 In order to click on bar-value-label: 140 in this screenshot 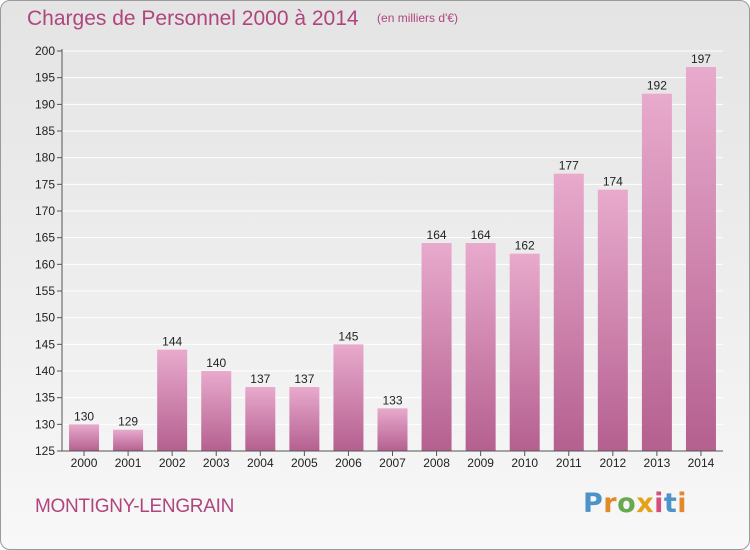, I will do `click(216, 363)`.